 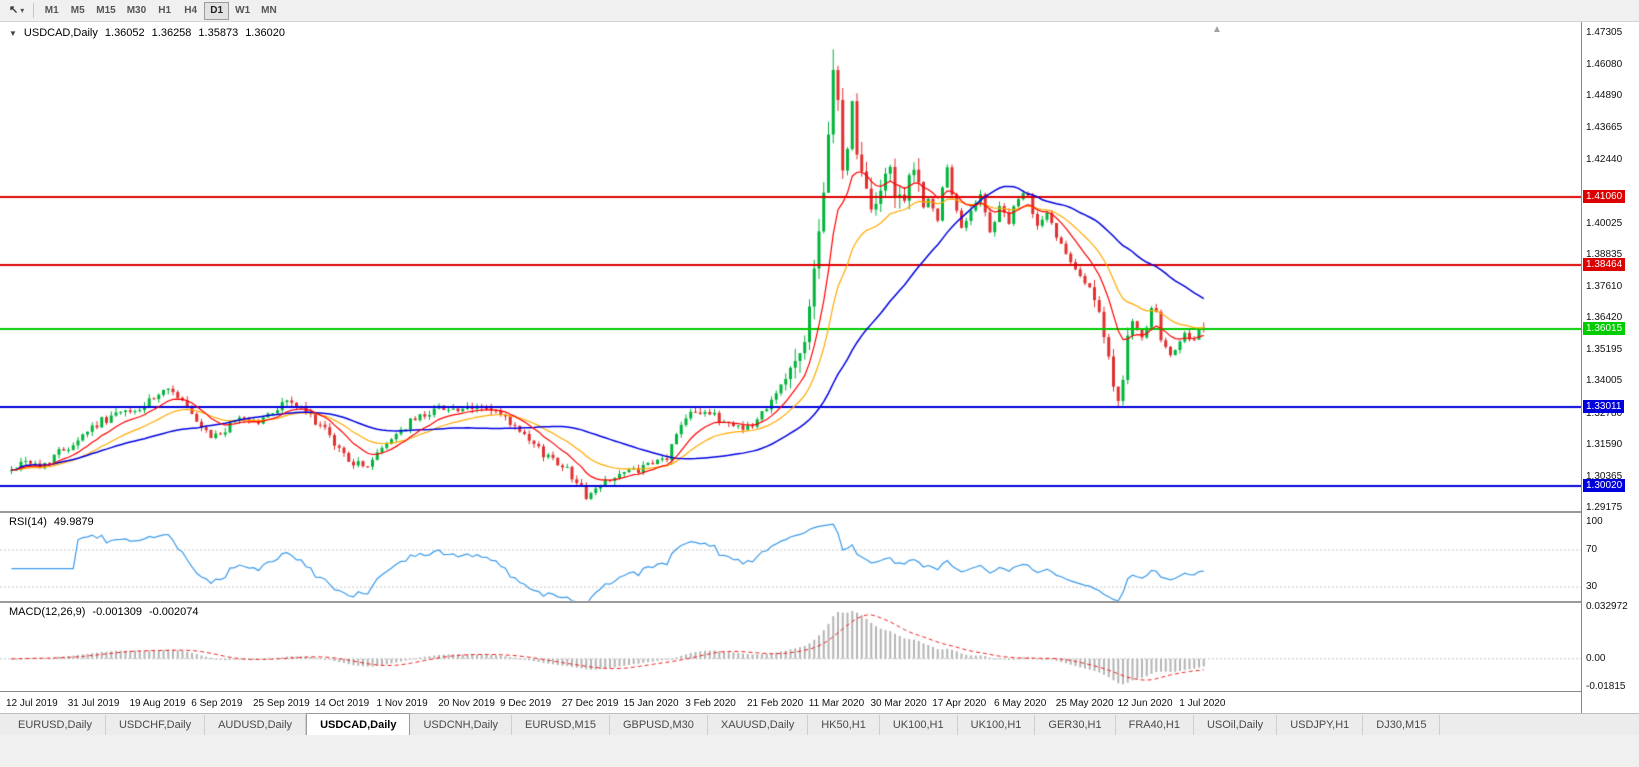 I want to click on chart-shift-marker-icon: ▲, so click(x=1217, y=29).